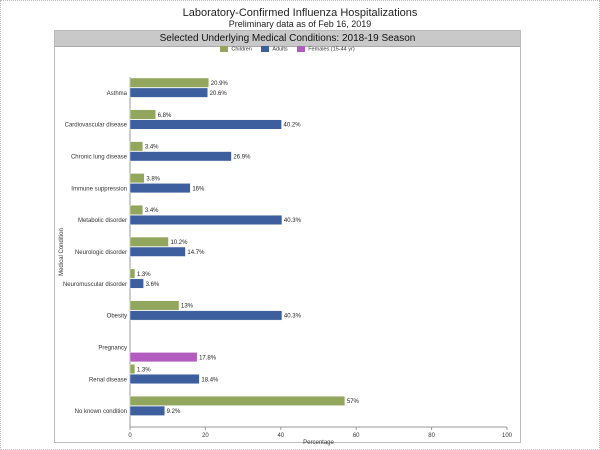  What do you see at coordinates (102, 221) in the screenshot?
I see `category-label: Metabolic disorder` at bounding box center [102, 221].